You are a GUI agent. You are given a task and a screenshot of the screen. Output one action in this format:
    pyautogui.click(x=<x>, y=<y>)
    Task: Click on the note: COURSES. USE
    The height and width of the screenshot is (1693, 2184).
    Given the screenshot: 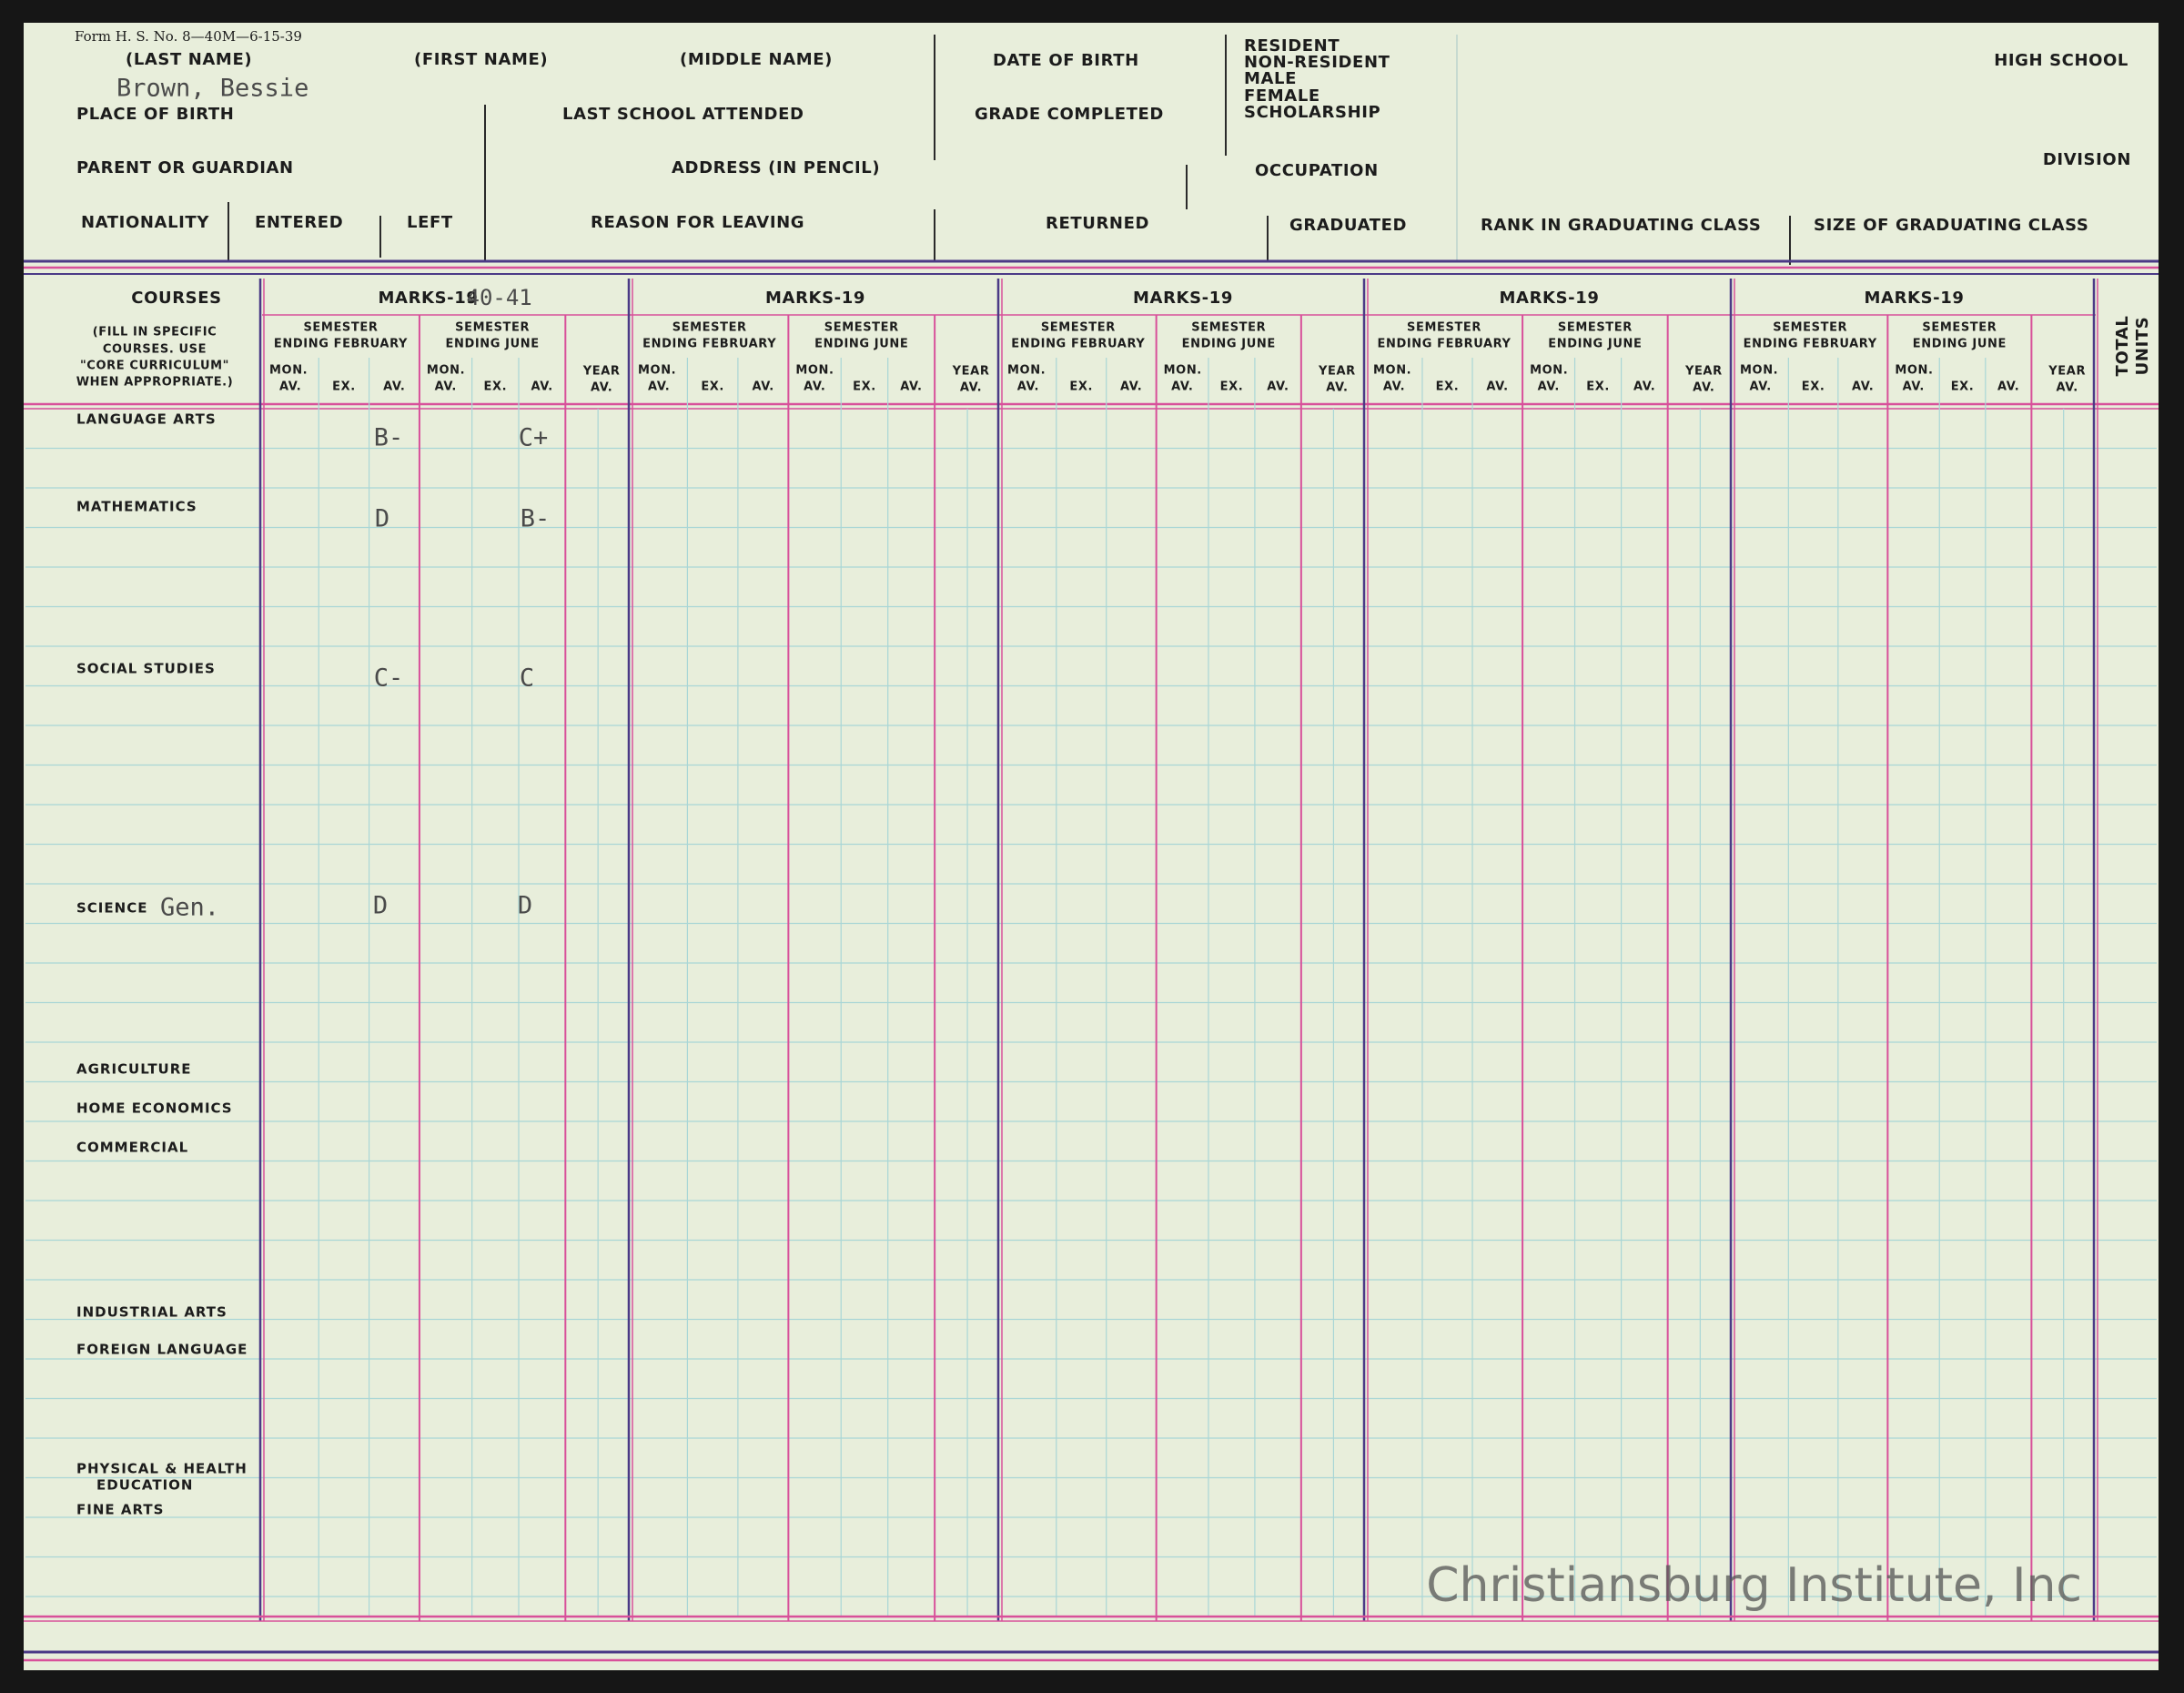 What is the action you would take?
    pyautogui.click(x=155, y=350)
    